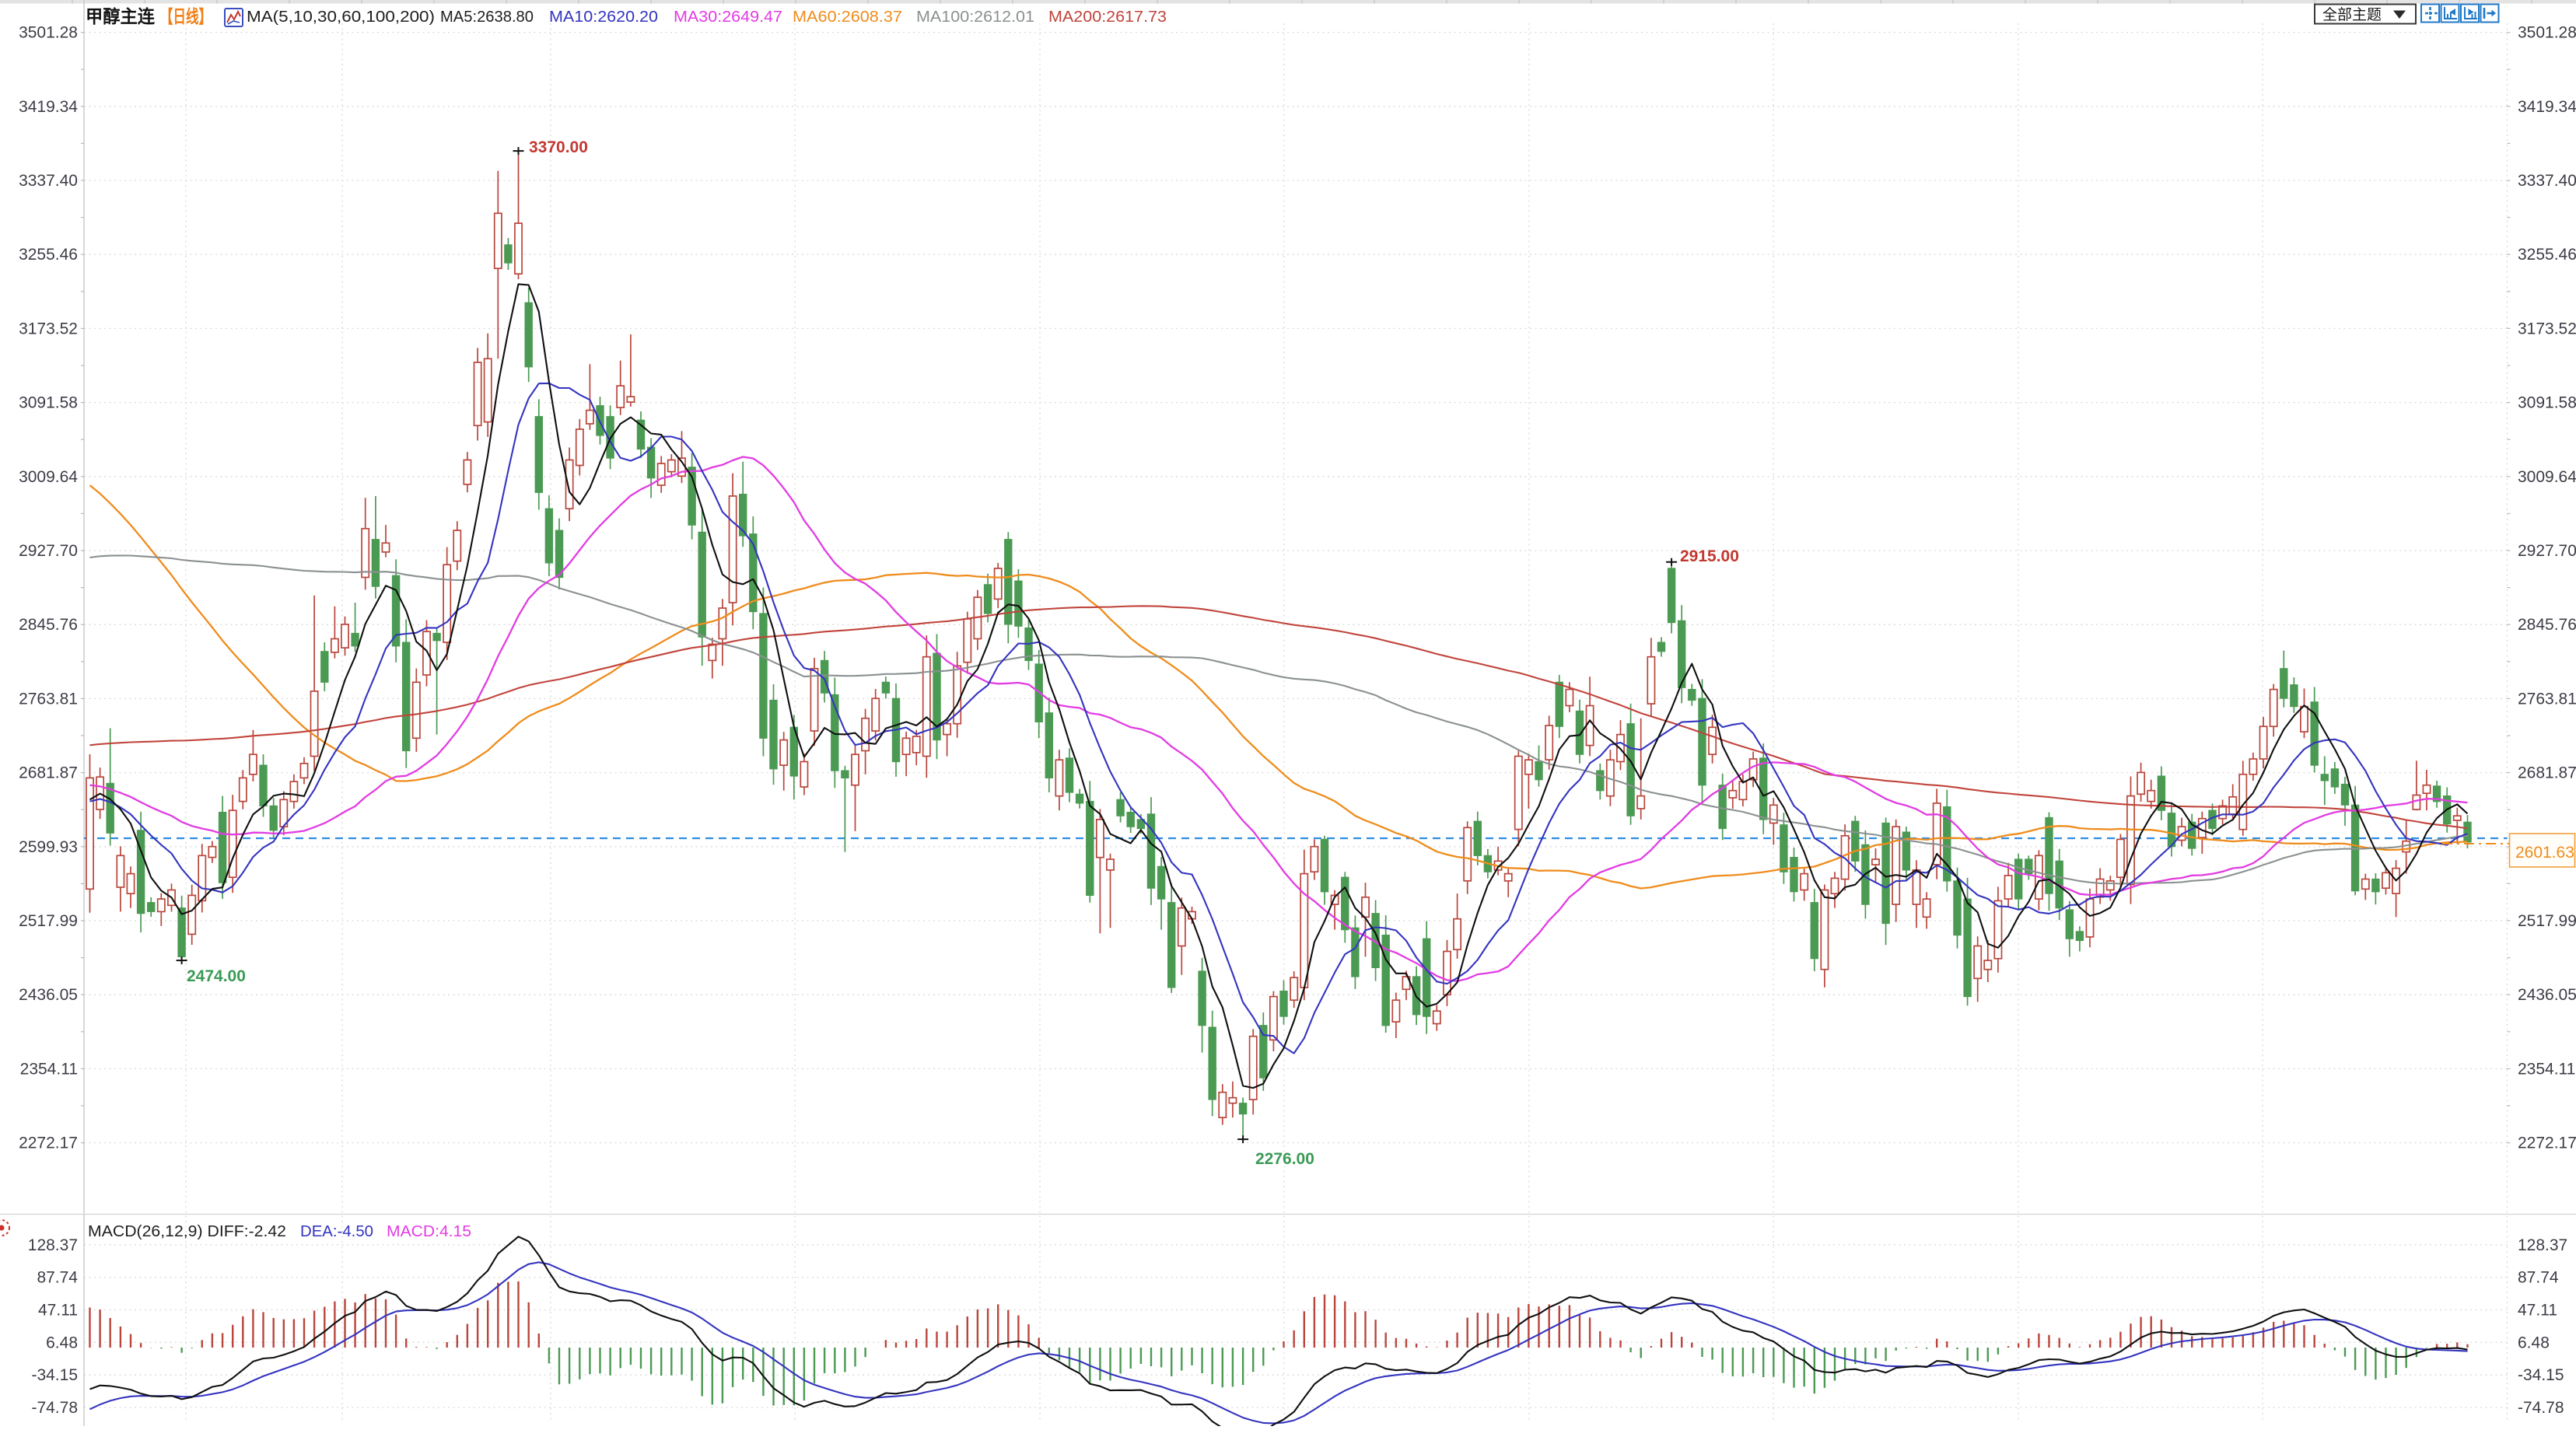 This screenshot has width=2576, height=1430. What do you see at coordinates (603, 17) in the screenshot?
I see `svg-text: MA10:2620.20` at bounding box center [603, 17].